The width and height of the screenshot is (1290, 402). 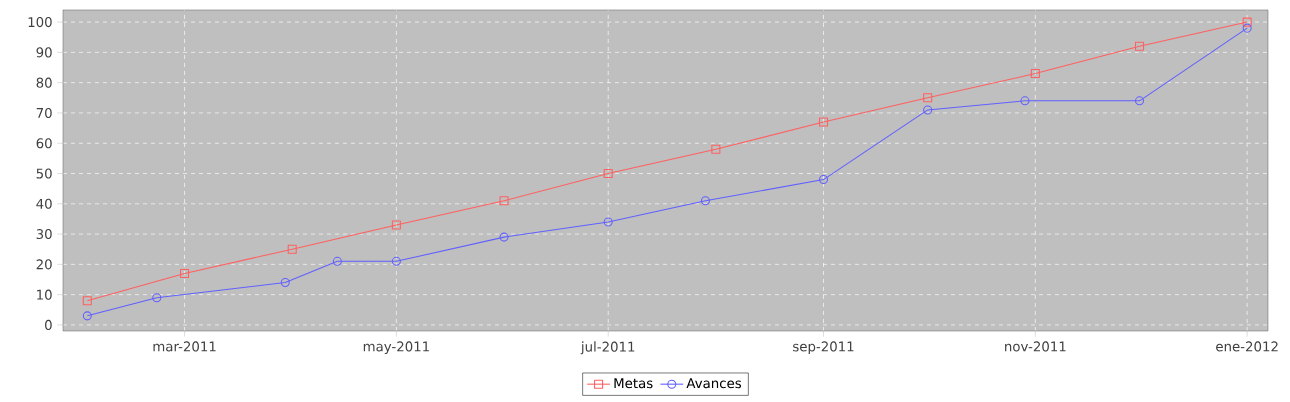 What do you see at coordinates (714, 383) in the screenshot?
I see `legend-label: Avances` at bounding box center [714, 383].